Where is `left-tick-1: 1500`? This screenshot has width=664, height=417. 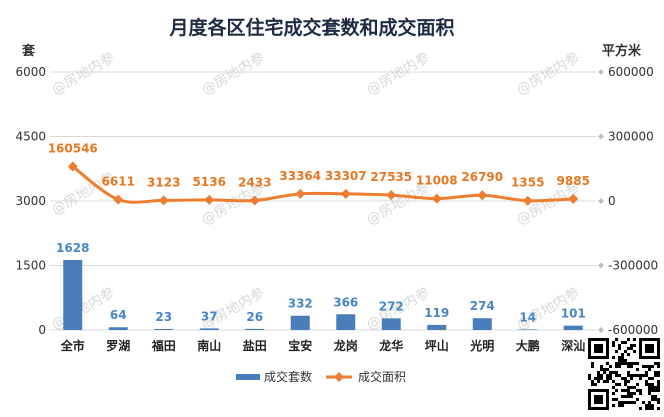
left-tick-1: 1500 is located at coordinates (30, 266).